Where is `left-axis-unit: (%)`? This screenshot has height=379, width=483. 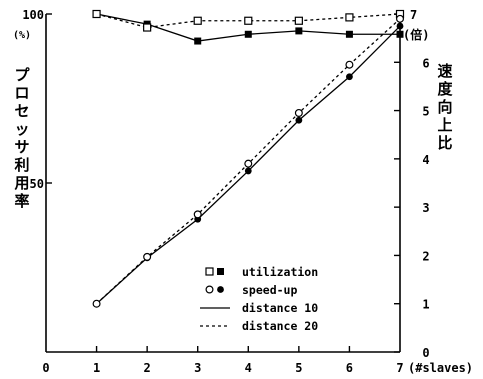
left-axis-unit: (%) is located at coordinates (22, 35).